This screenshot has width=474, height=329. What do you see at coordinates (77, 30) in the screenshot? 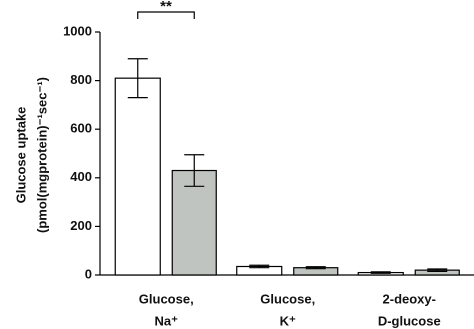
I see `y-tick-label: 1000` at bounding box center [77, 30].